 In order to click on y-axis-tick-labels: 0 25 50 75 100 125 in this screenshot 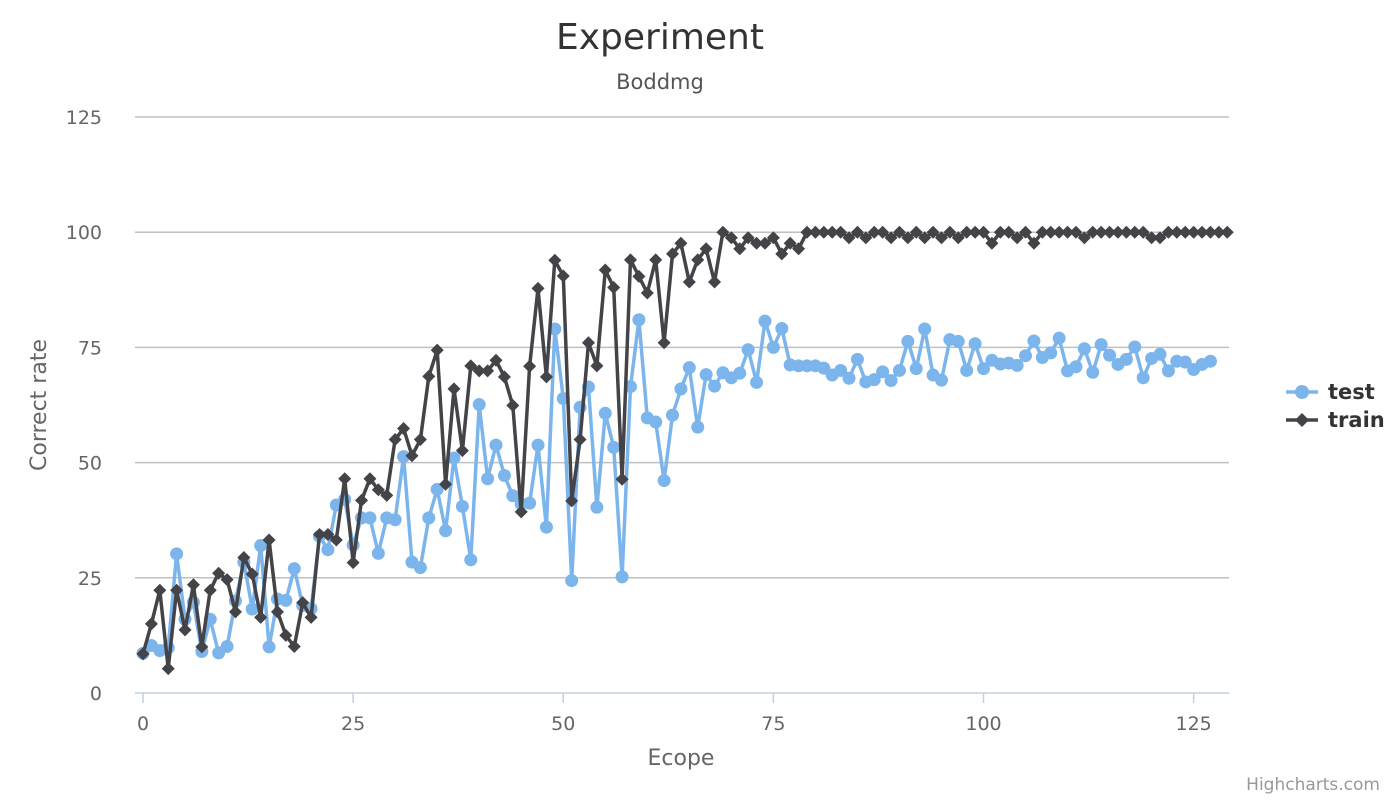, I will do `click(84, 406)`.